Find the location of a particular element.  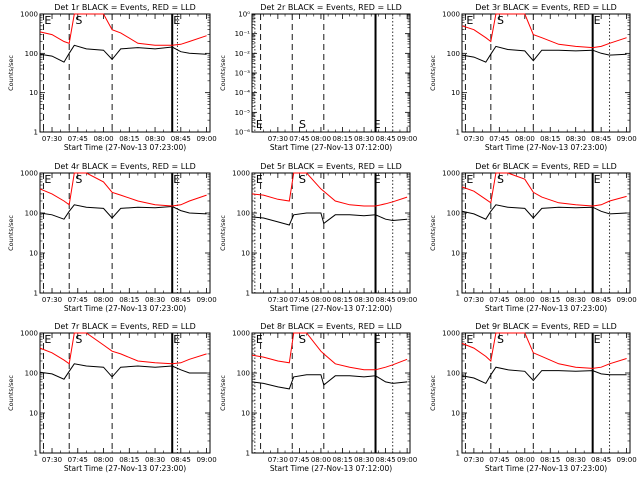

y-tick-label: 10⁻⁶ is located at coordinates (243, 133).